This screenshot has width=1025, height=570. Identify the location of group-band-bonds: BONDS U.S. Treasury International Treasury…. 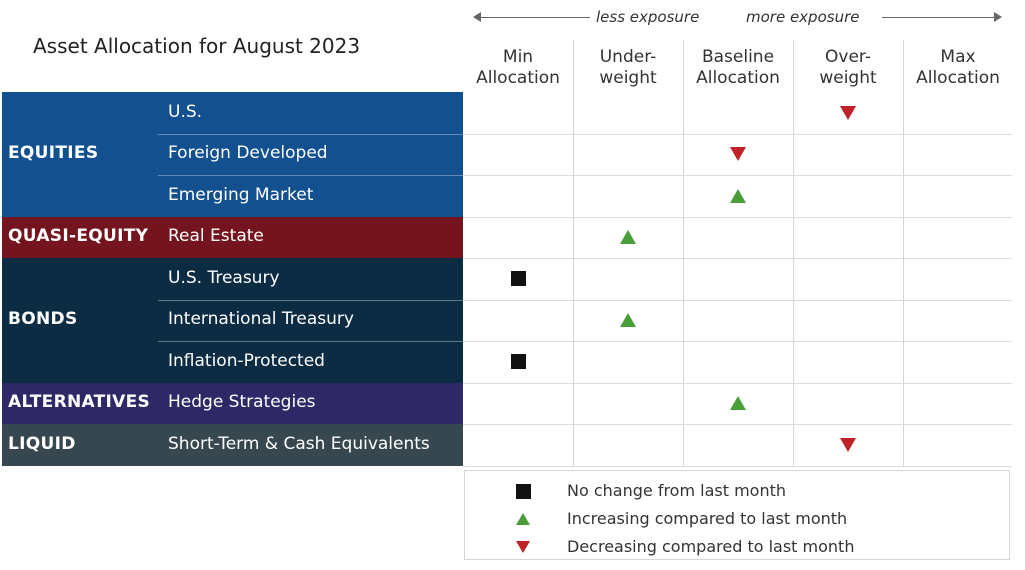
(232, 320).